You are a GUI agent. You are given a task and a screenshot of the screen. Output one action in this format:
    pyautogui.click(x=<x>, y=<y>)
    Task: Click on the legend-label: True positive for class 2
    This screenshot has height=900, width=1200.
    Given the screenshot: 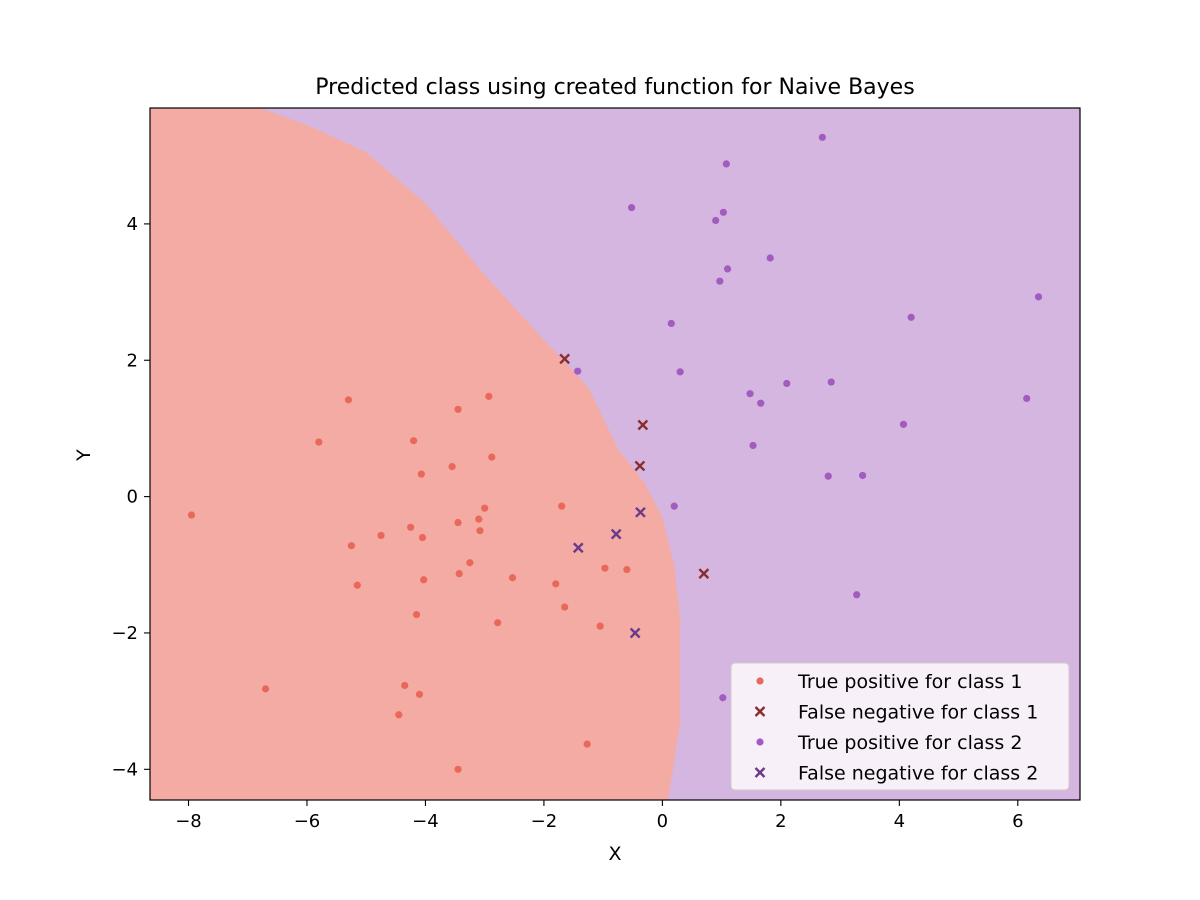 What is the action you would take?
    pyautogui.click(x=909, y=743)
    